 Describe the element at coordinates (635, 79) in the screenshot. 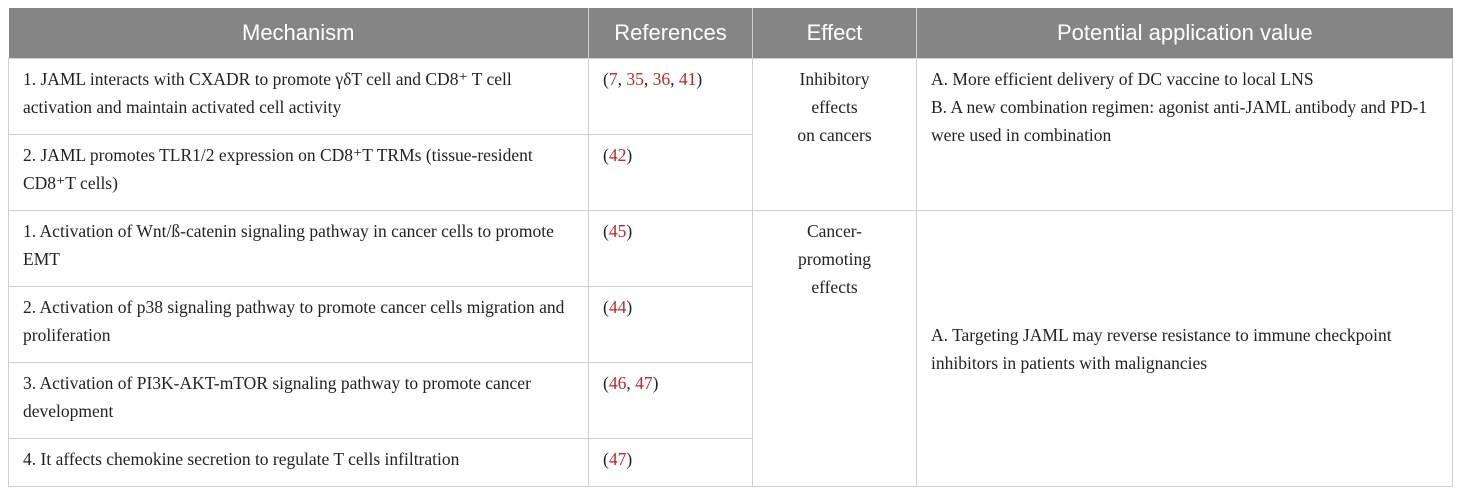

I see `reference-number: 35` at that location.